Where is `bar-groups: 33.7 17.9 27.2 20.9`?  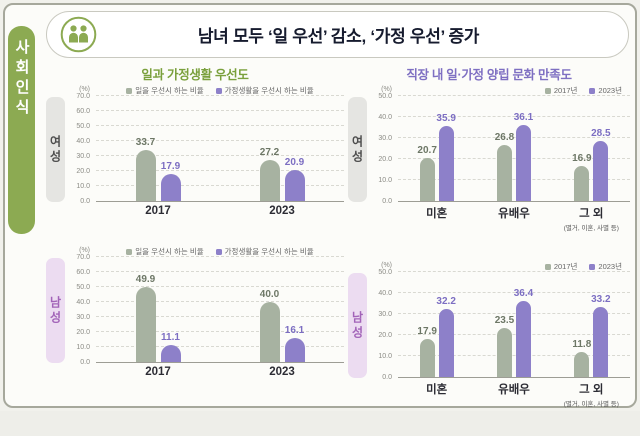
bar-groups: 33.7 17.9 27.2 20.9 is located at coordinates (220, 149).